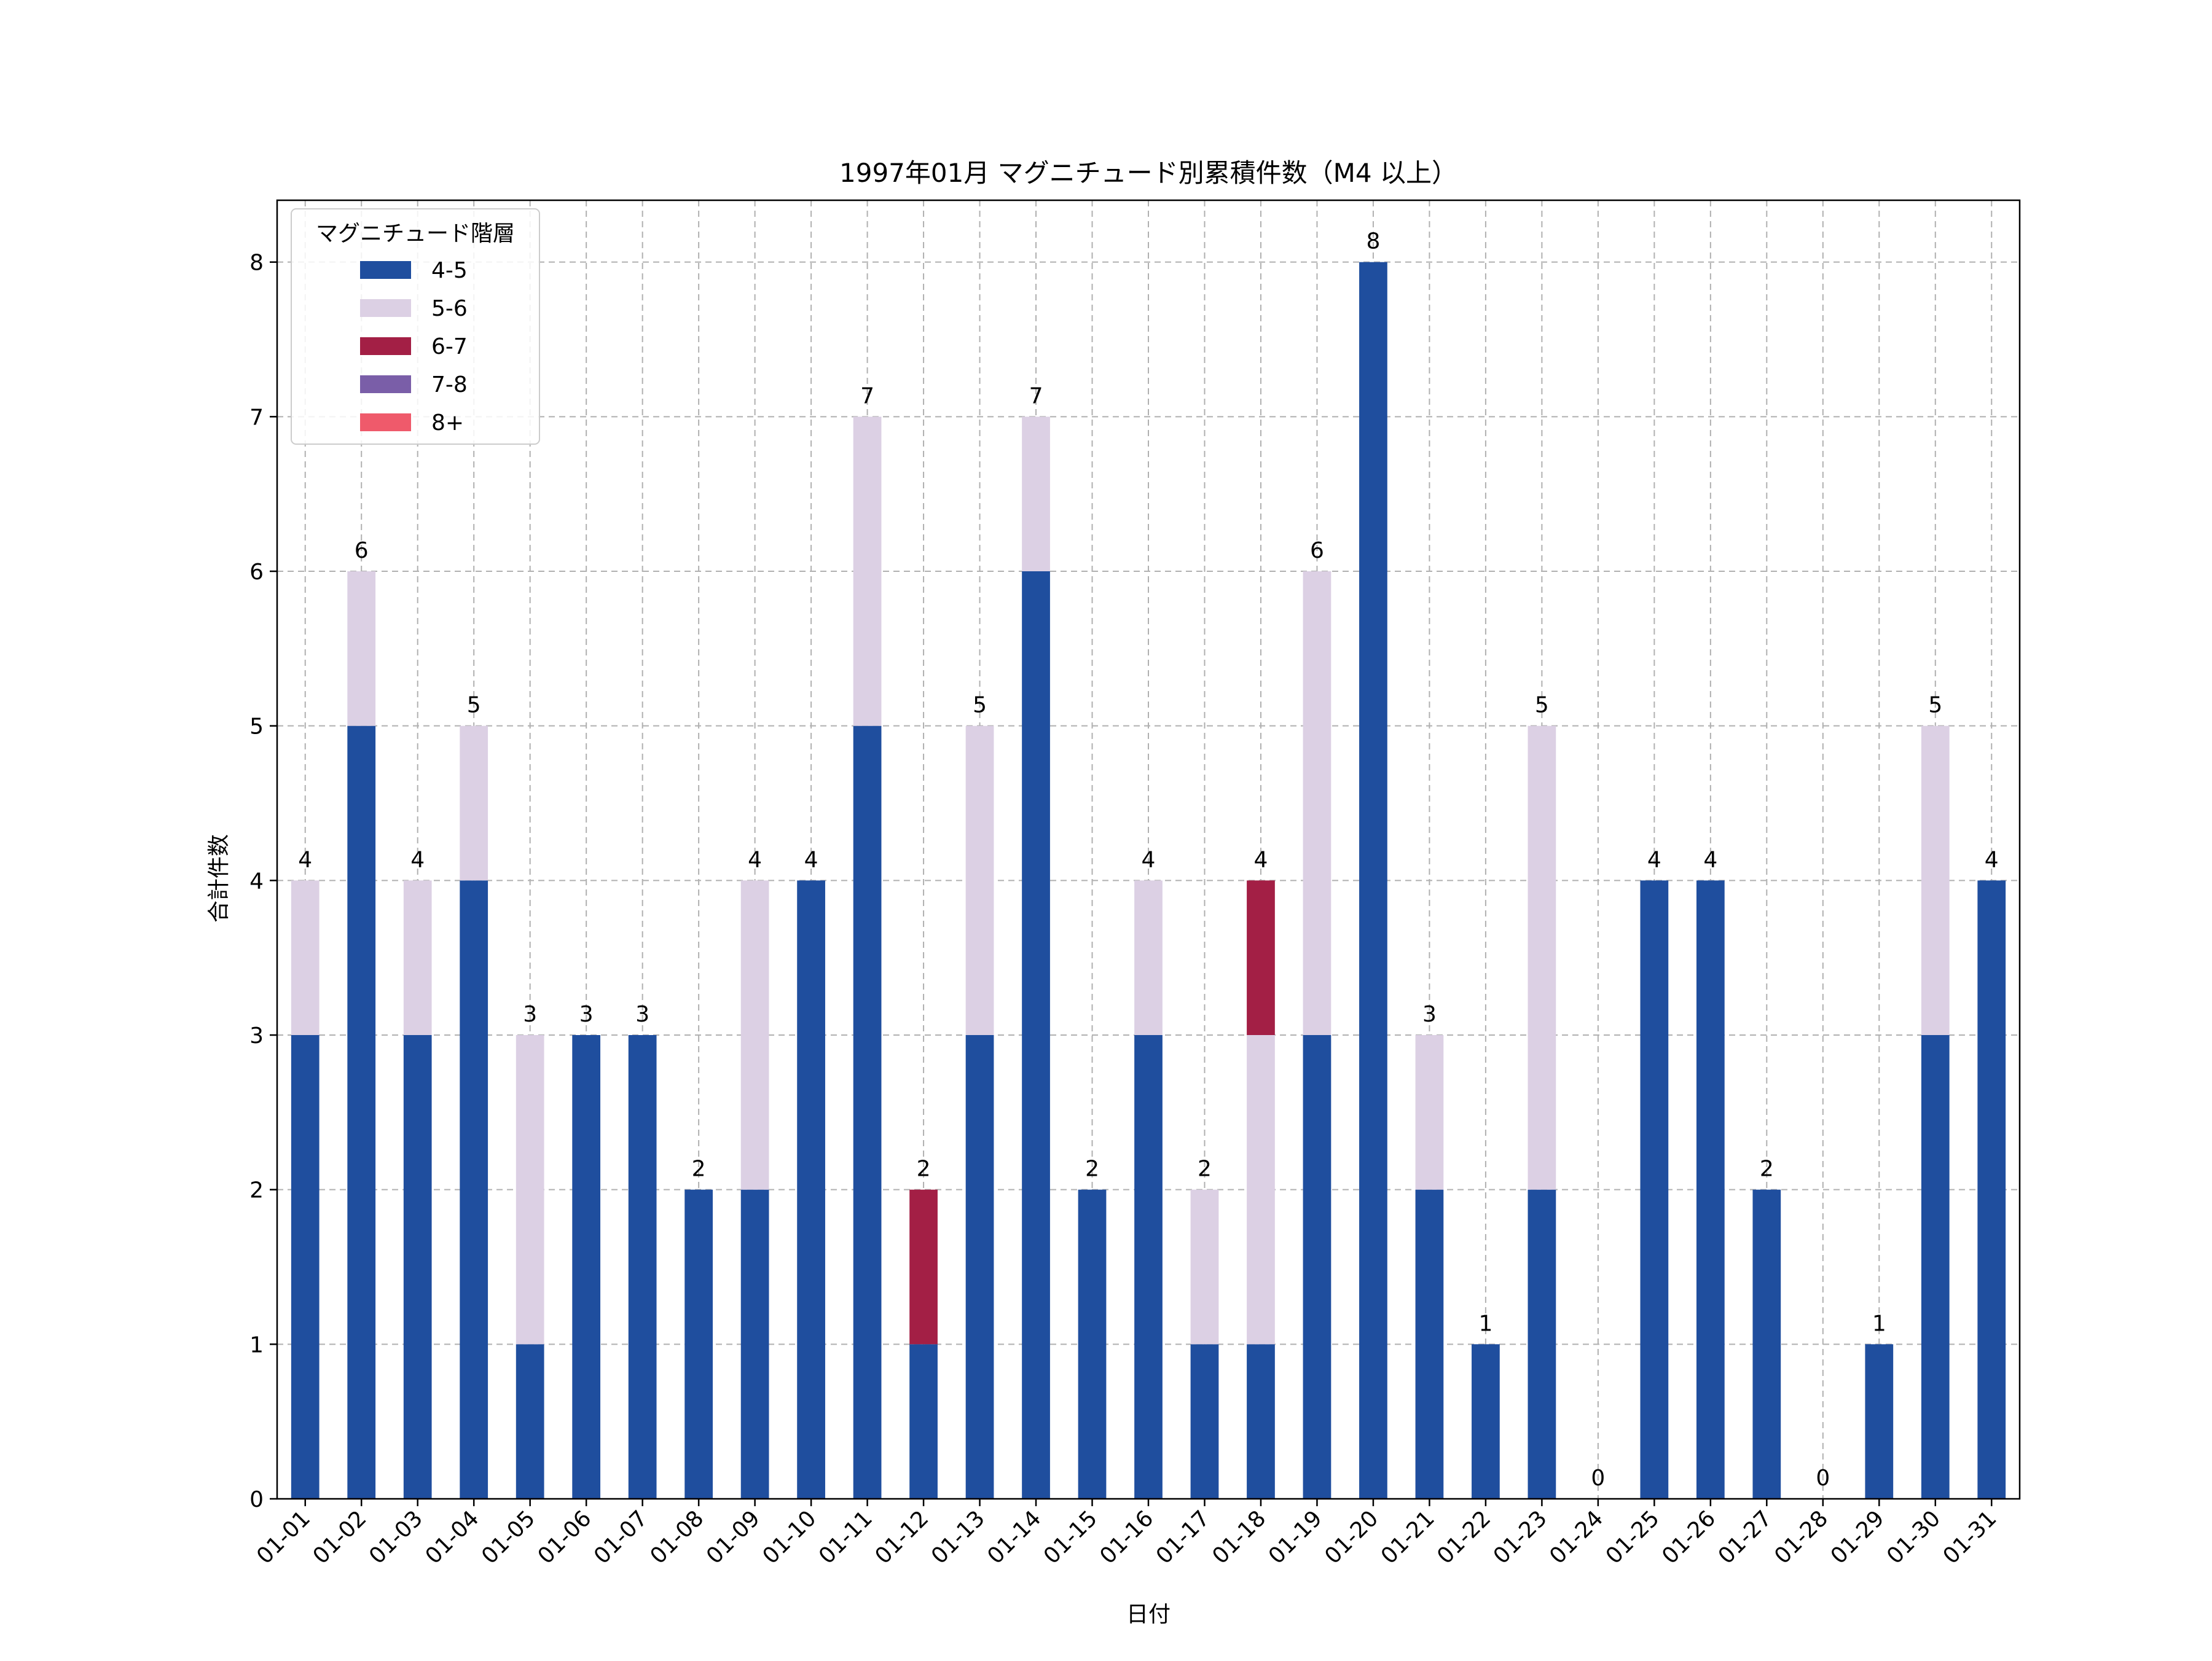  I want to click on y-tick-label: 0, so click(256, 1499).